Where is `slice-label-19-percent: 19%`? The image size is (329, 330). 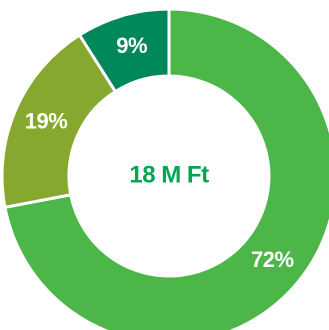
slice-label-19-percent: 19% is located at coordinates (46, 121).